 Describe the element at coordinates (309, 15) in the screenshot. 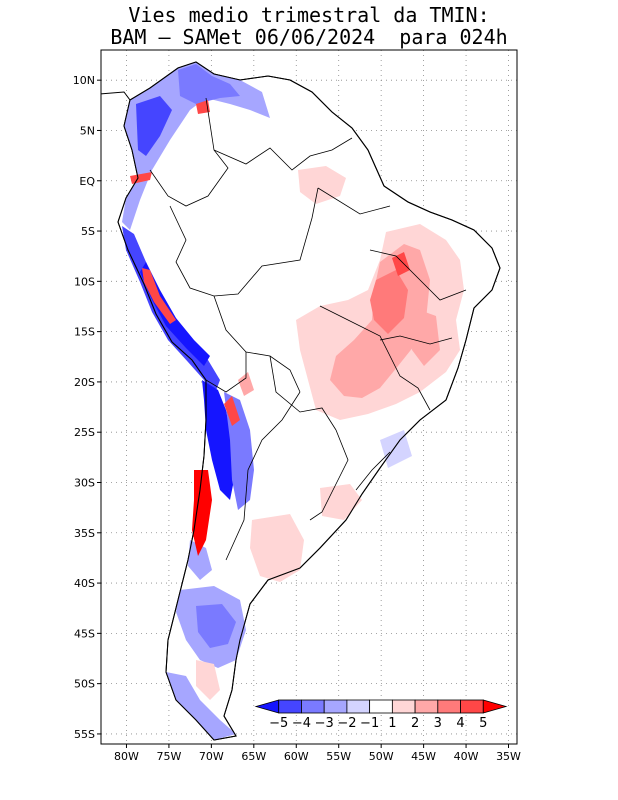

I see `title-line-1: Vies medio trimestral da TMIN:` at that location.